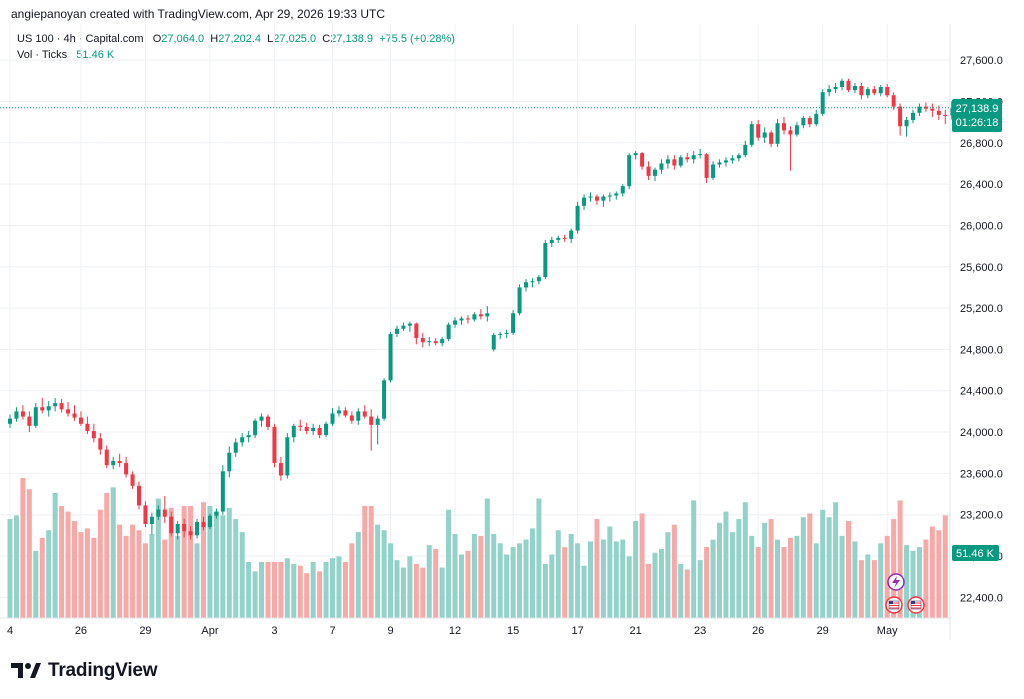 This screenshot has height=699, width=1024. Describe the element at coordinates (981, 226) in the screenshot. I see `y-tick-label: 26,000.0` at that location.